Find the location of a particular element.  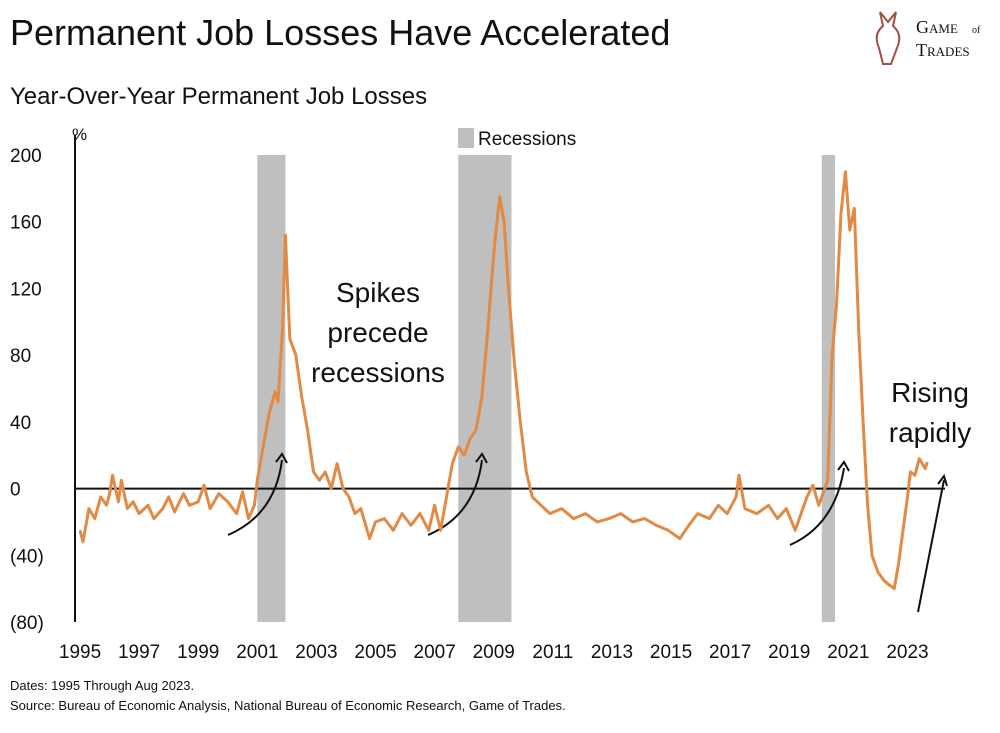

annotation: recessions is located at coordinates (378, 372).